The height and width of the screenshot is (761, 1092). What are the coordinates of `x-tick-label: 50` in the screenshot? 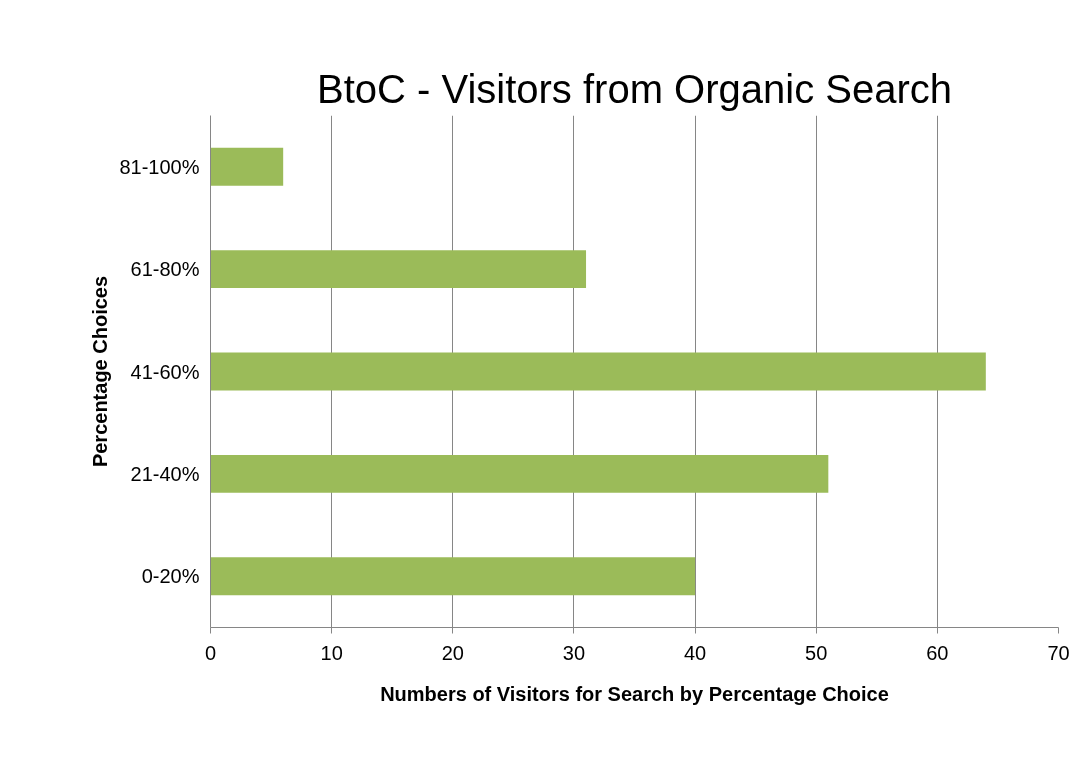 It's located at (816, 652).